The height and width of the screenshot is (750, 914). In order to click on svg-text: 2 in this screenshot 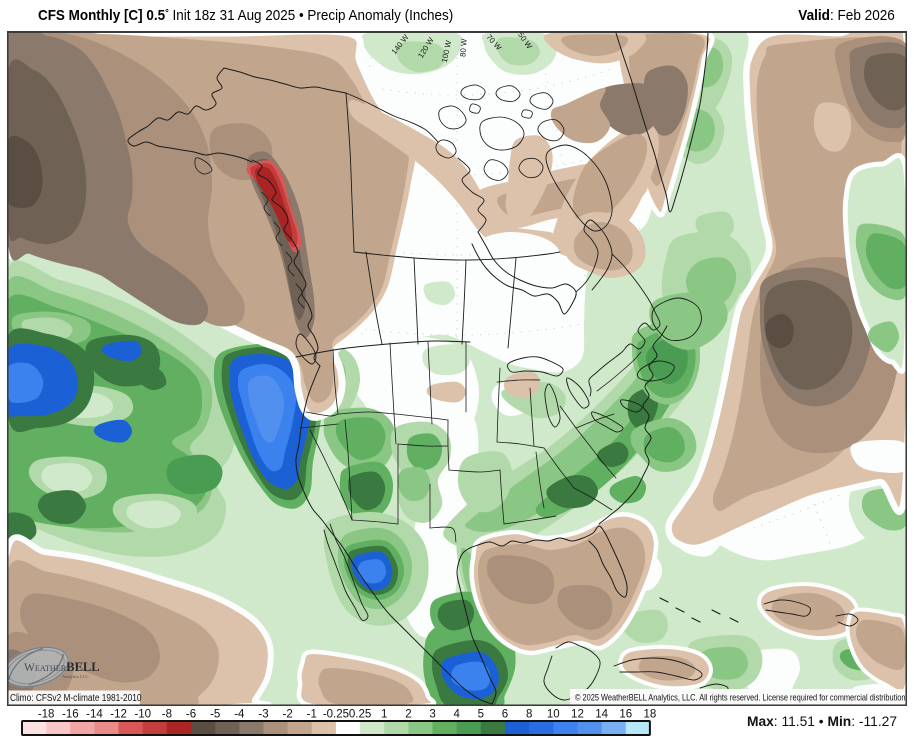, I will do `click(408, 715)`.